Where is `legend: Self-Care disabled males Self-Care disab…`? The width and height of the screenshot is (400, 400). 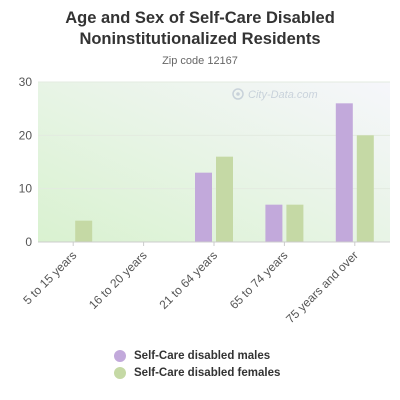 legend: Self-Care disabled males Self-Care disab… is located at coordinates (197, 365).